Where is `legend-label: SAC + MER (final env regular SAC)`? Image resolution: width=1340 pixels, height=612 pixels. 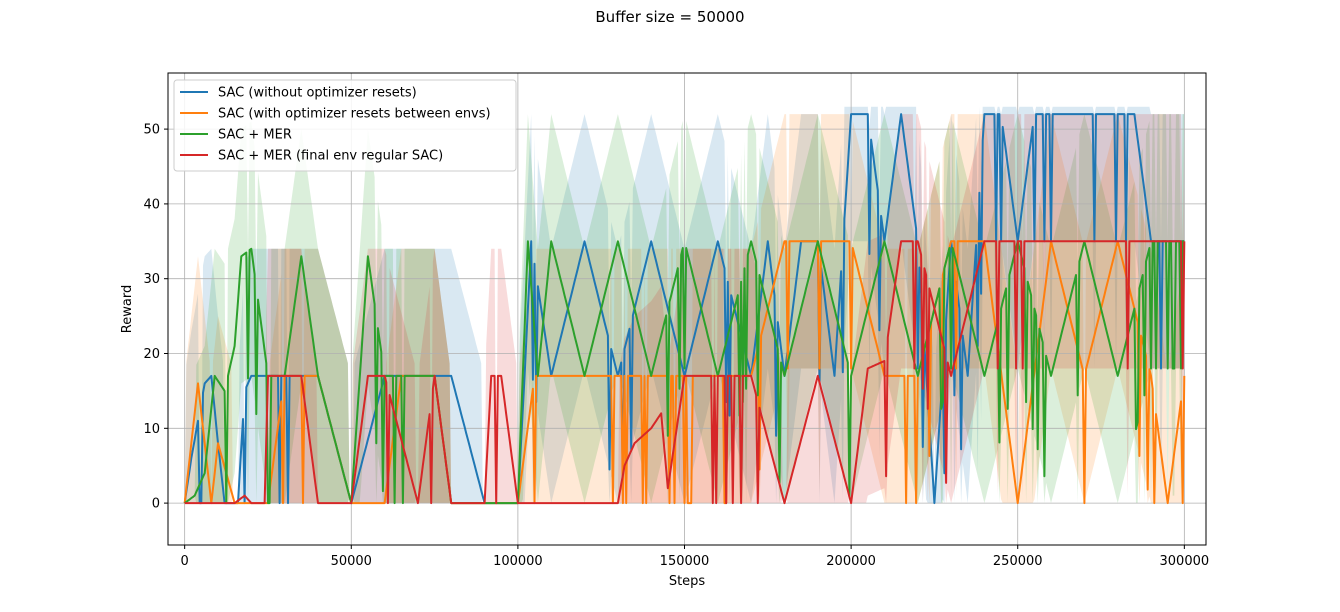
legend-label: SAC + MER (final env regular SAC) is located at coordinates (330, 156).